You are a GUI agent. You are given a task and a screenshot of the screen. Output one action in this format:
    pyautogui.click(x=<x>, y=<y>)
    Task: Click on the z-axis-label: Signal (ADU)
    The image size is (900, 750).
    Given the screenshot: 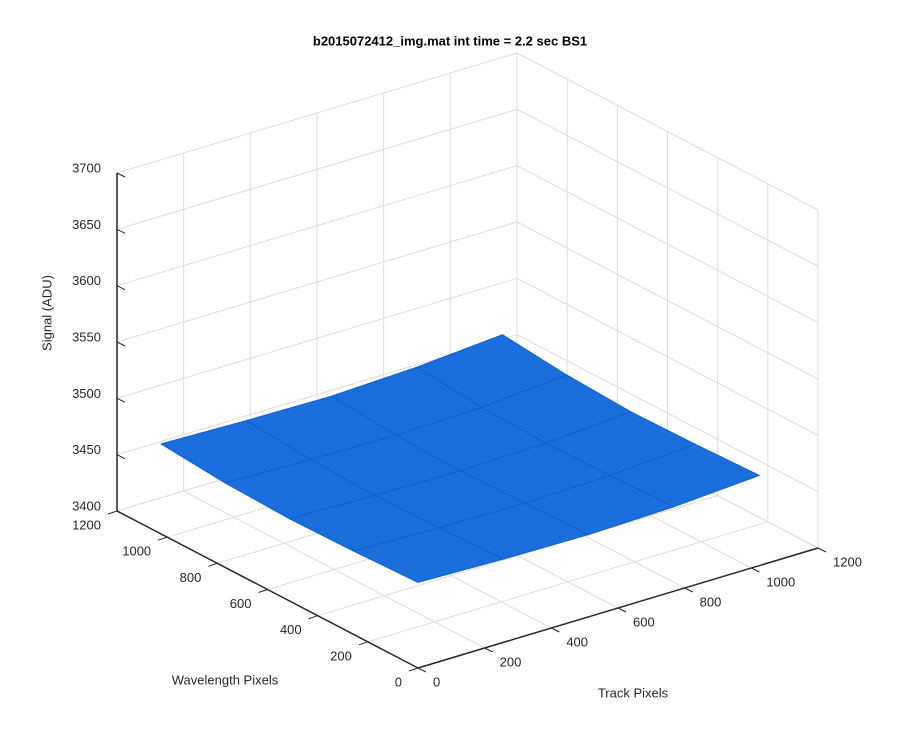 What is the action you would take?
    pyautogui.click(x=46, y=313)
    